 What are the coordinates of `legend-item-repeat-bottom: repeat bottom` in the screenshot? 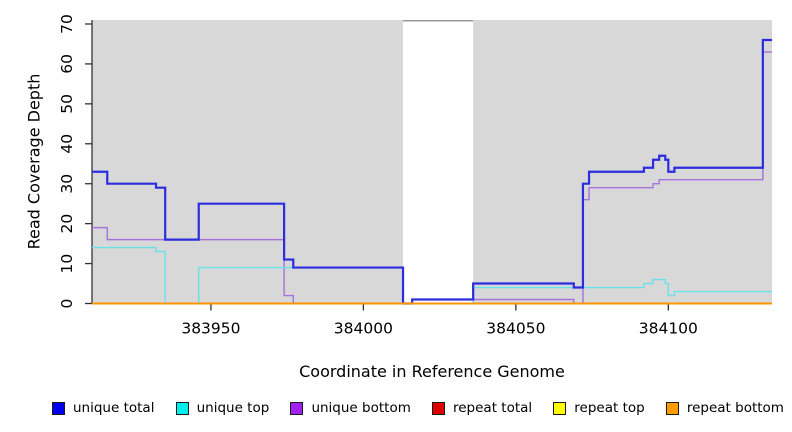 It's located at (724, 408).